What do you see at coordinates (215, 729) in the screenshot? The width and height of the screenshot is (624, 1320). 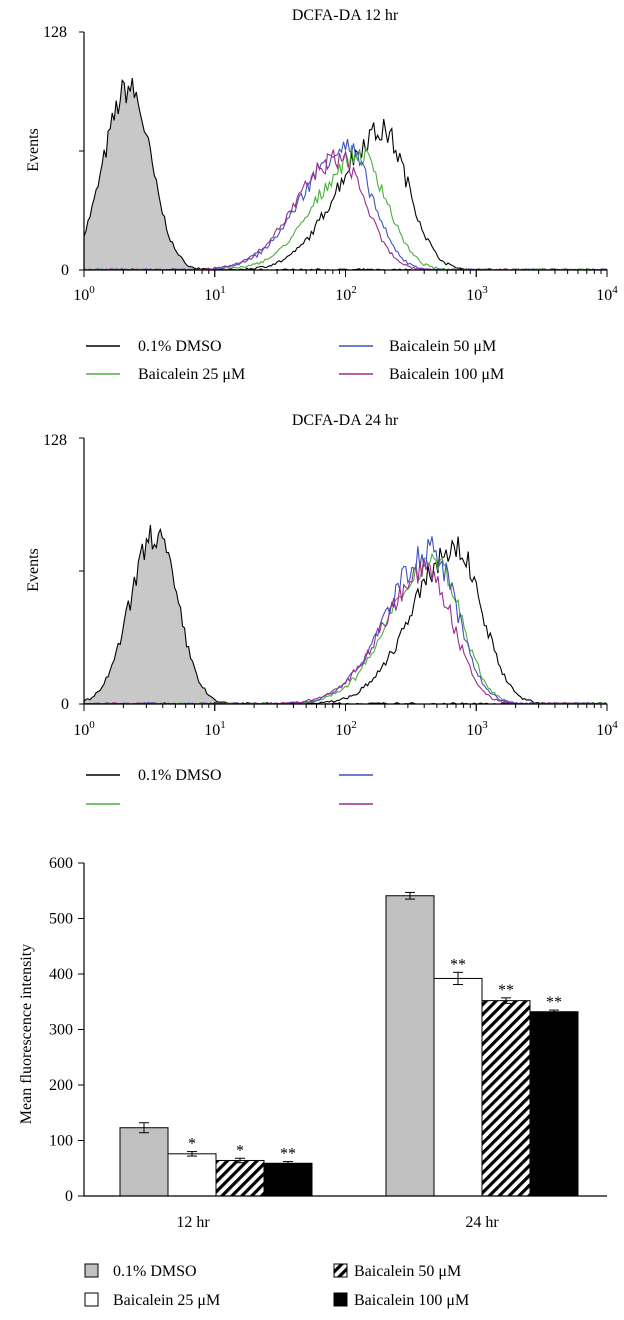 I see `hist2-xtick-1: 10¹` at bounding box center [215, 729].